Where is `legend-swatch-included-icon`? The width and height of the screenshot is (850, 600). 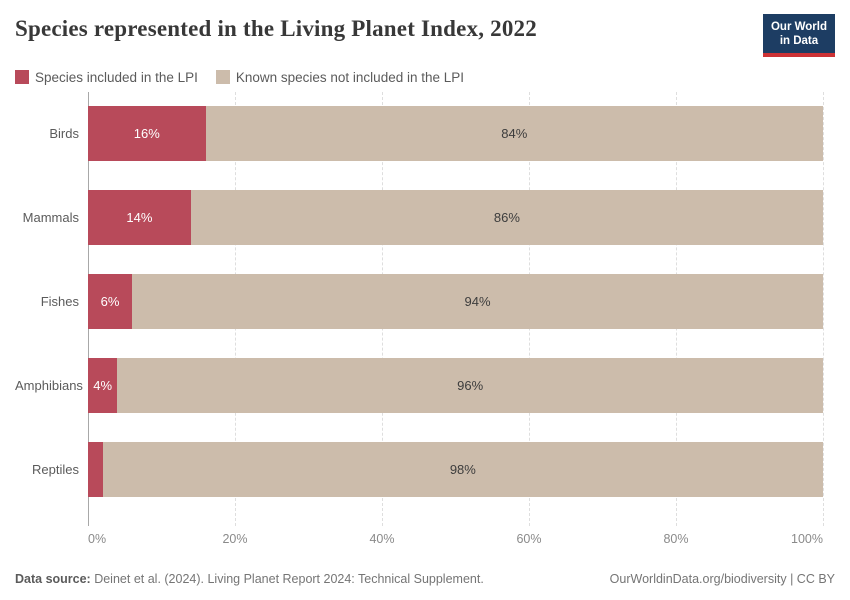
legend-swatch-included-icon is located at coordinates (22, 77).